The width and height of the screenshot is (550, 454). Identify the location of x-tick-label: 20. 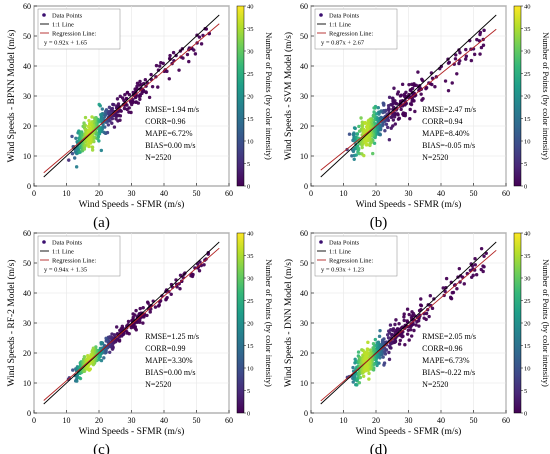
(99, 420).